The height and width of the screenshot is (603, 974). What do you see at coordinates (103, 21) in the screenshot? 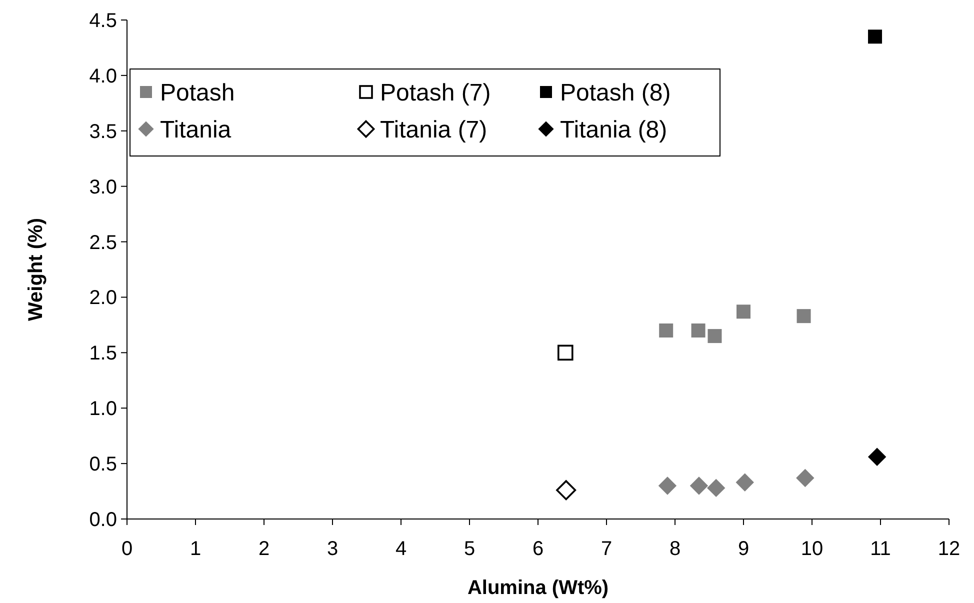
I see `y-tick-label: 4.5` at bounding box center [103, 21].